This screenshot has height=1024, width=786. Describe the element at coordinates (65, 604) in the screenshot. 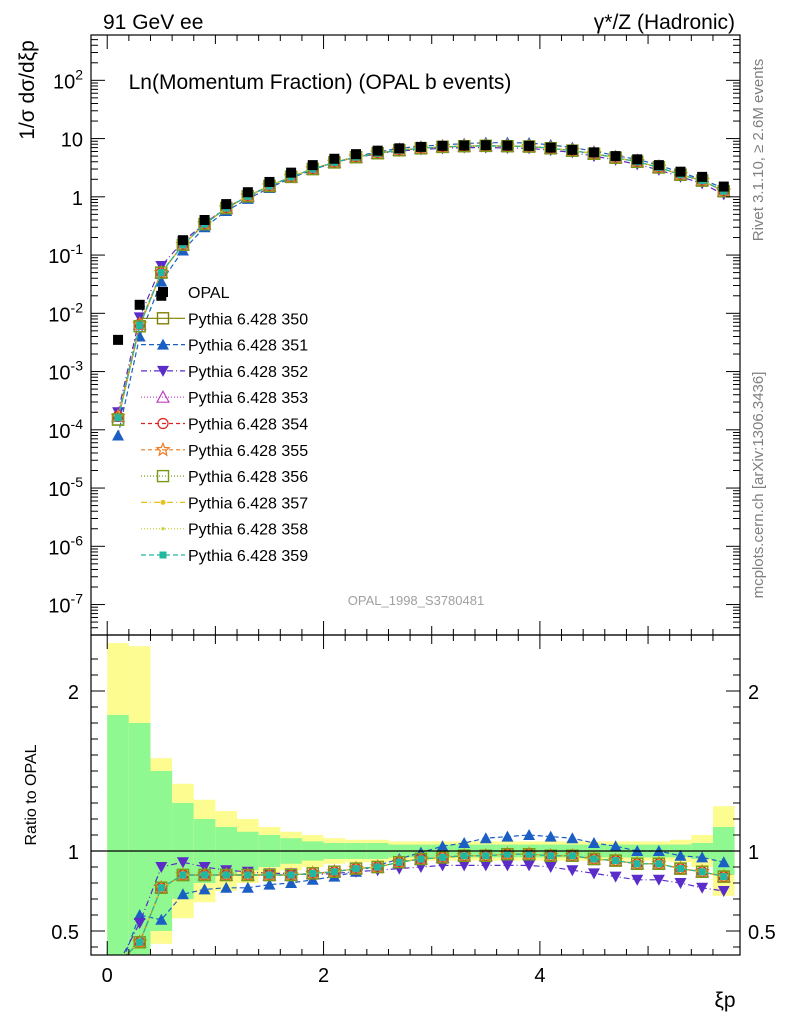

I see `main-y-tick-label: 10⁻⁷` at that location.